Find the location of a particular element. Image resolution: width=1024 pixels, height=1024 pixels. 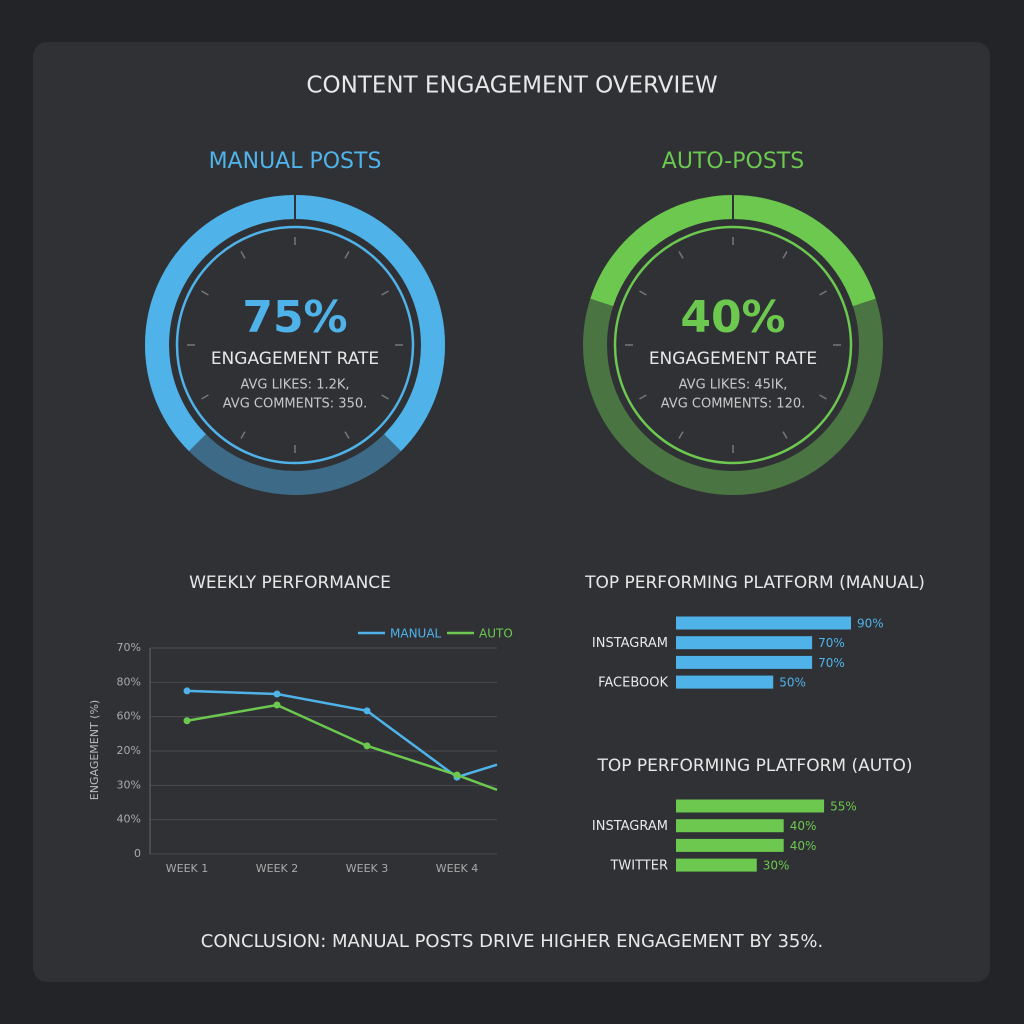

gauge-title: MANUAL POSTS is located at coordinates (295, 161).